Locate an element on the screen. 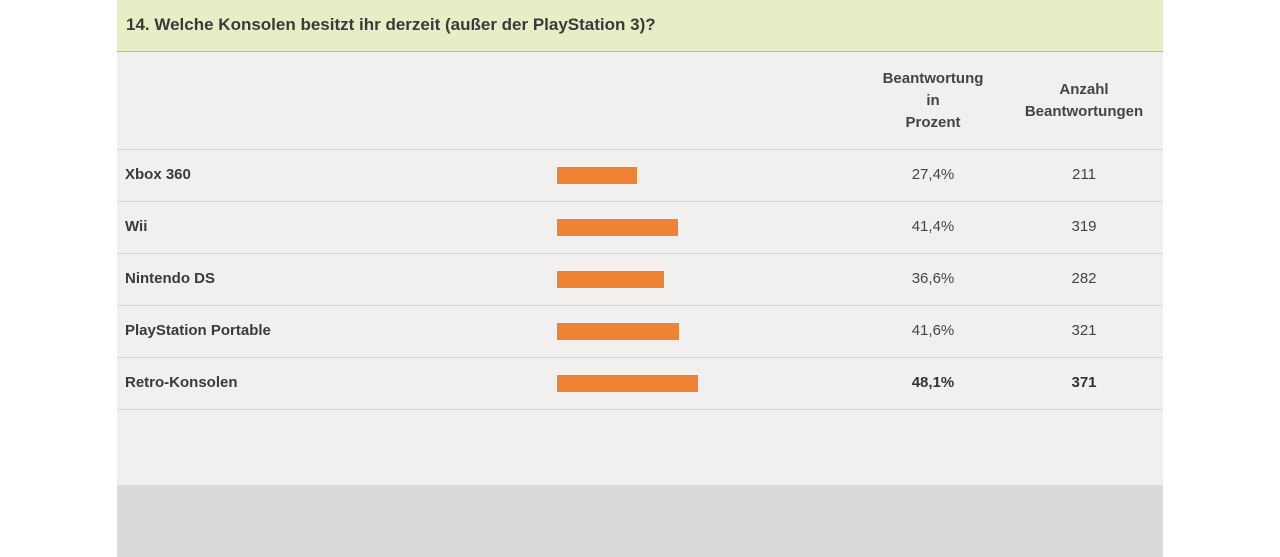 This screenshot has height=557, width=1280. count-header-line: Anzahl is located at coordinates (1084, 89).